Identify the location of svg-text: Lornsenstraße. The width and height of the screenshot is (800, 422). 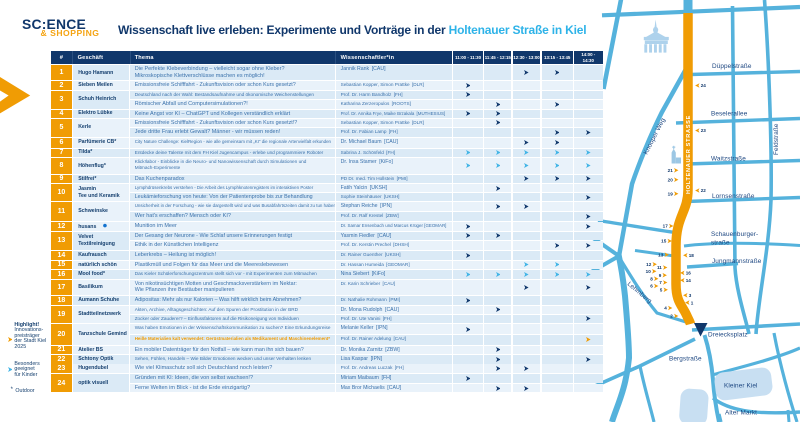
(733, 196).